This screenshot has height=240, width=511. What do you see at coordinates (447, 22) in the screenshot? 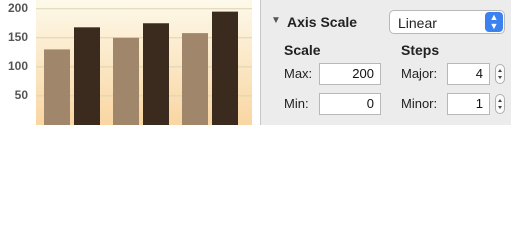
I see `scale-select: Linear ▲ ▼` at bounding box center [447, 22].